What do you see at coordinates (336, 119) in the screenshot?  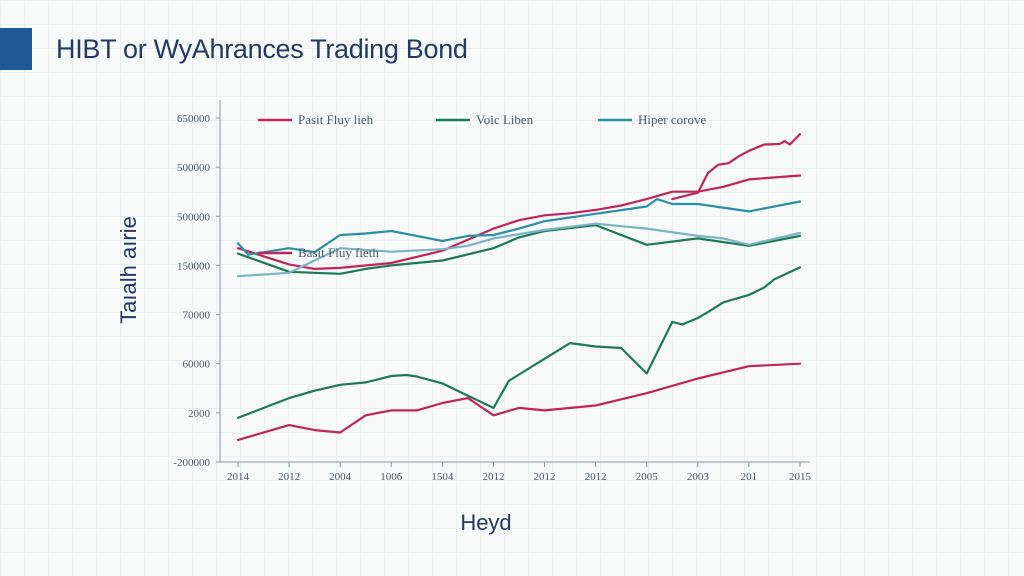 I see `legend-label: Pasit Fluy lieh` at bounding box center [336, 119].